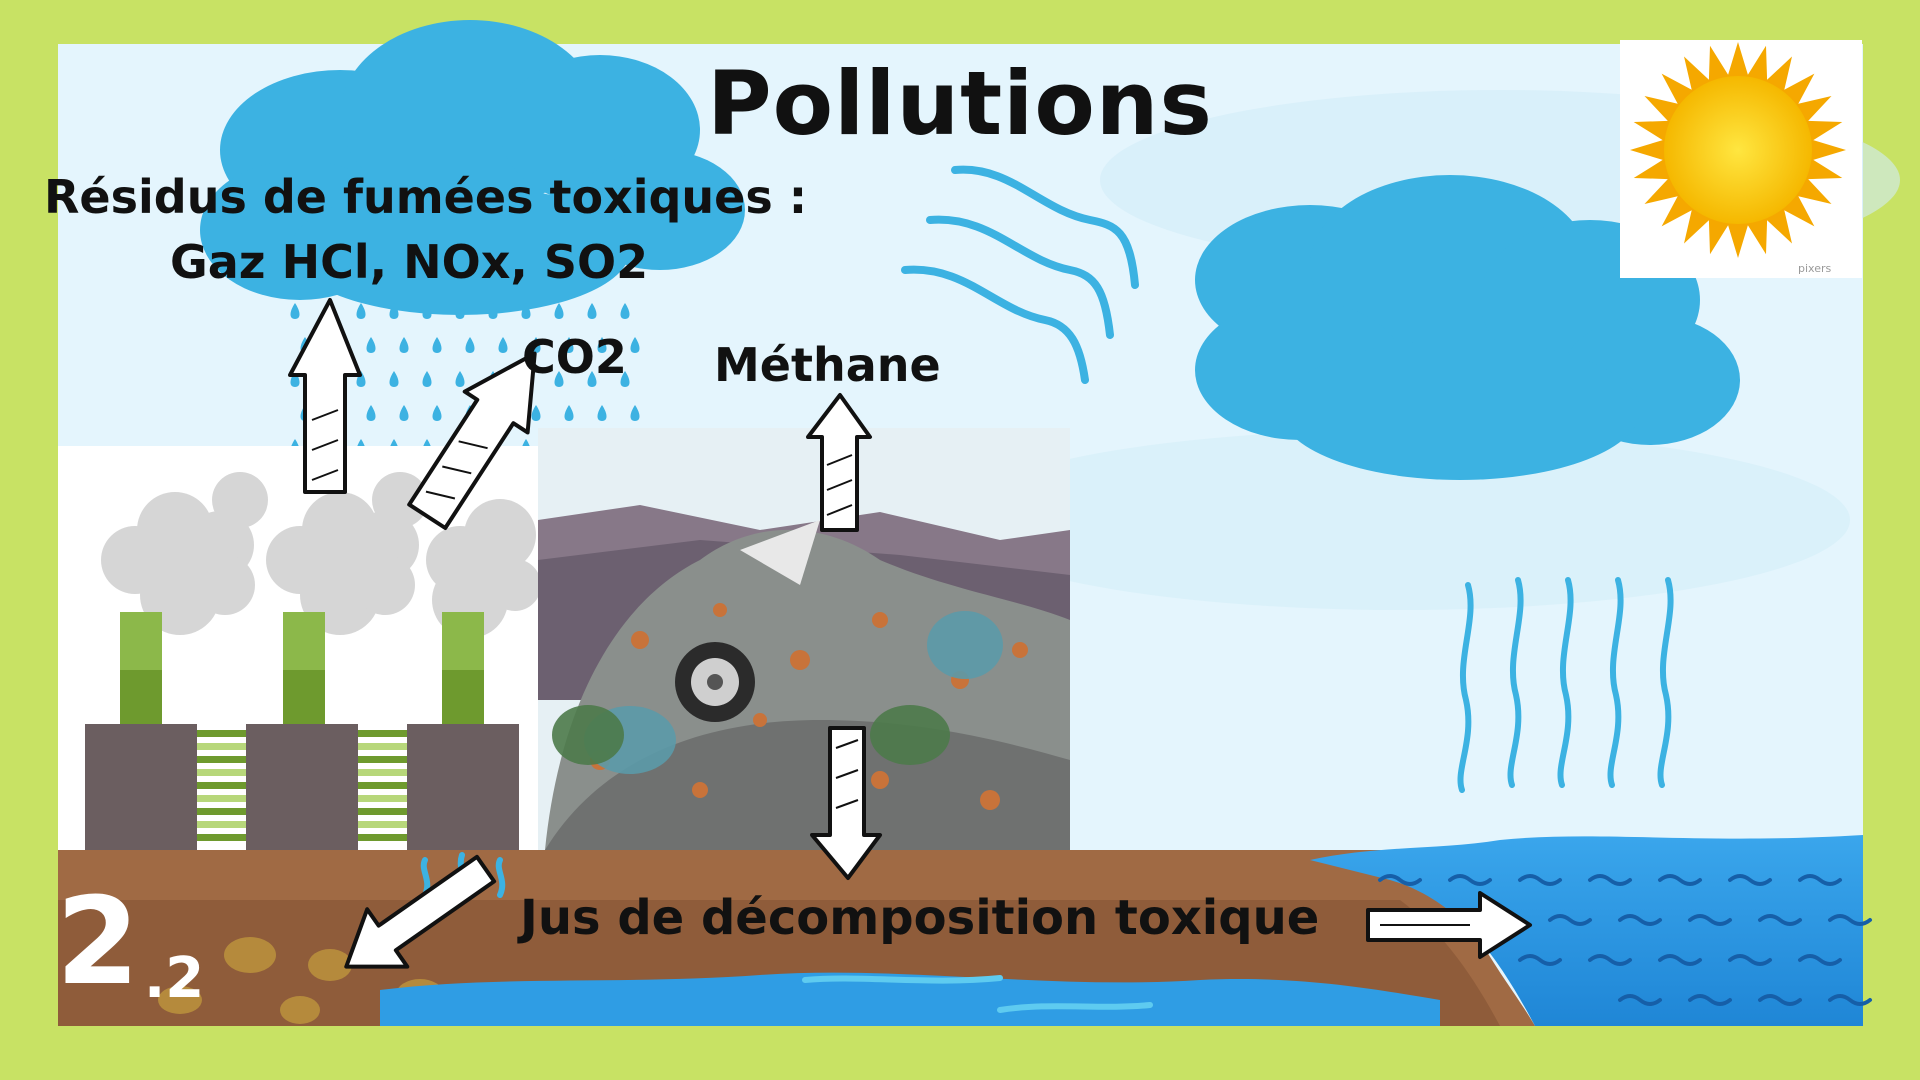 The image size is (1920, 1080). Describe the element at coordinates (804, 639) in the screenshot. I see `landfill-icon` at that location.